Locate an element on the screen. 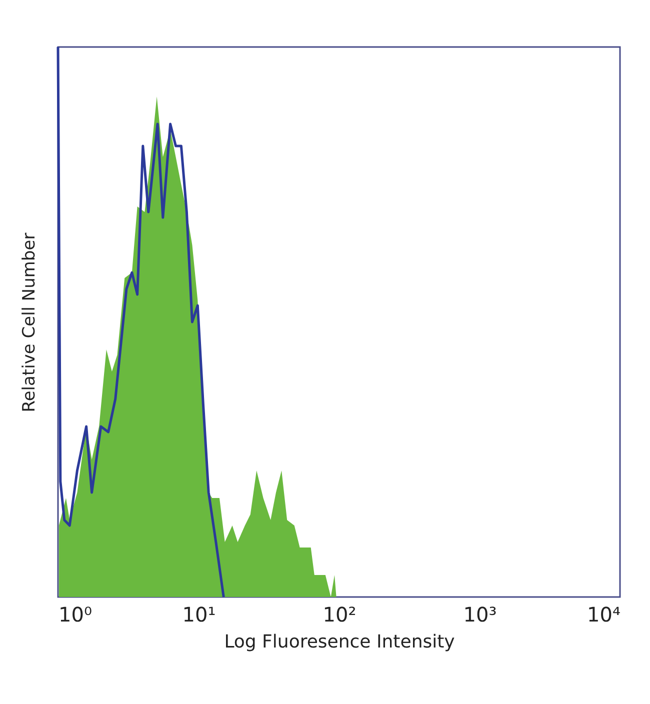  x-tick-label: 10³ is located at coordinates (480, 614).